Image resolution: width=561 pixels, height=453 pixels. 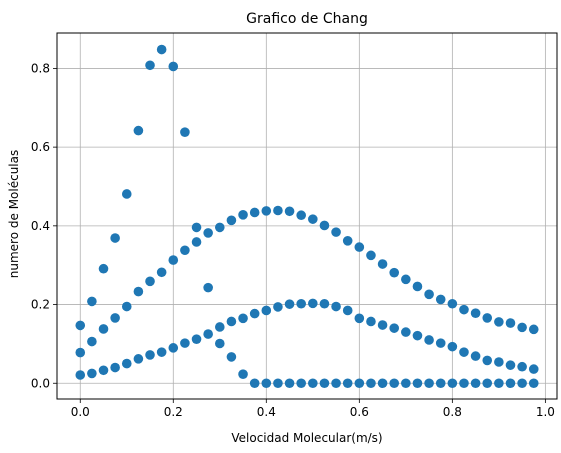 What do you see at coordinates (359, 412) in the screenshot?
I see `x-tick-label: 0.6` at bounding box center [359, 412].